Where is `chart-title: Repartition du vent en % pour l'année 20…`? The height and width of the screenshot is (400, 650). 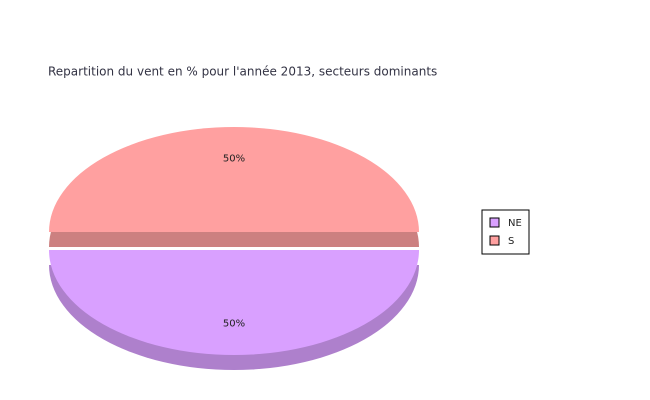
chart-title: Repartition du vent en % pour l'année 20… is located at coordinates (242, 72).